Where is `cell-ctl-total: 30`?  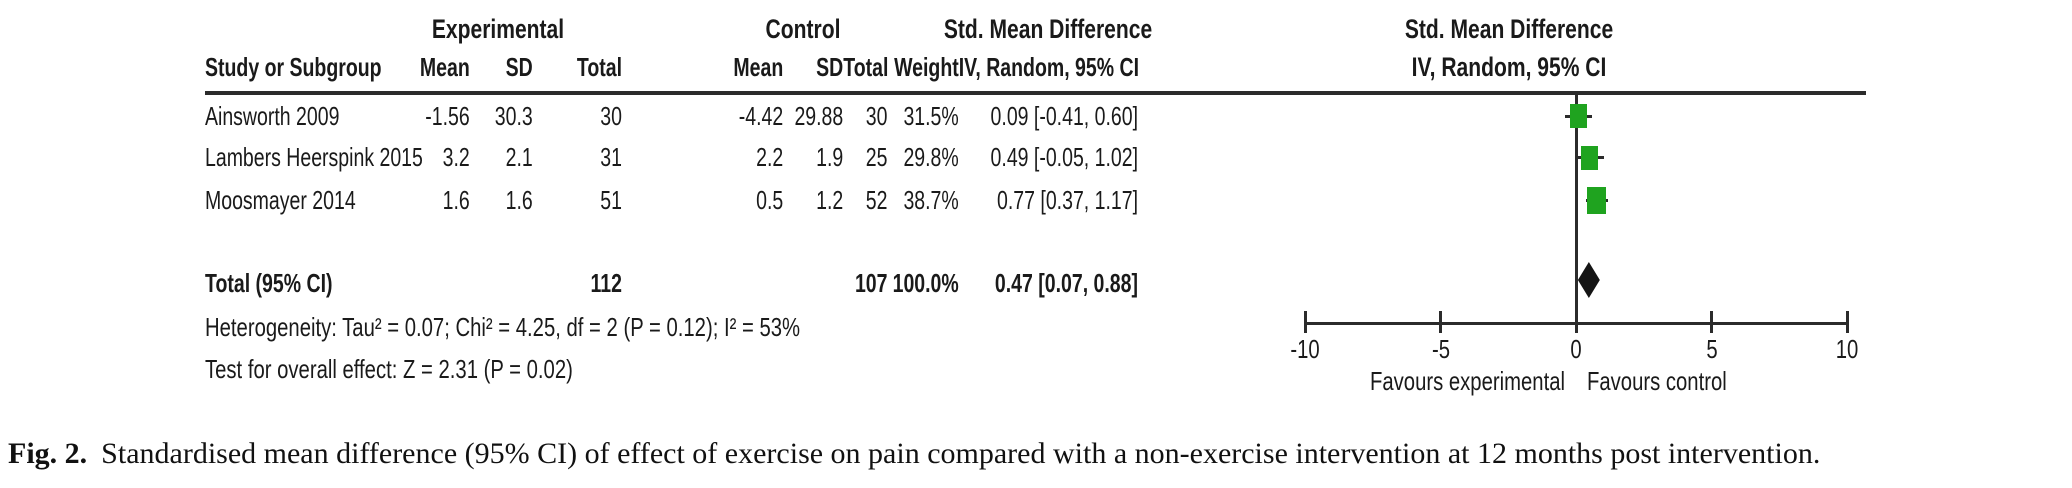
cell-ctl-total: 30 is located at coordinates (876, 116).